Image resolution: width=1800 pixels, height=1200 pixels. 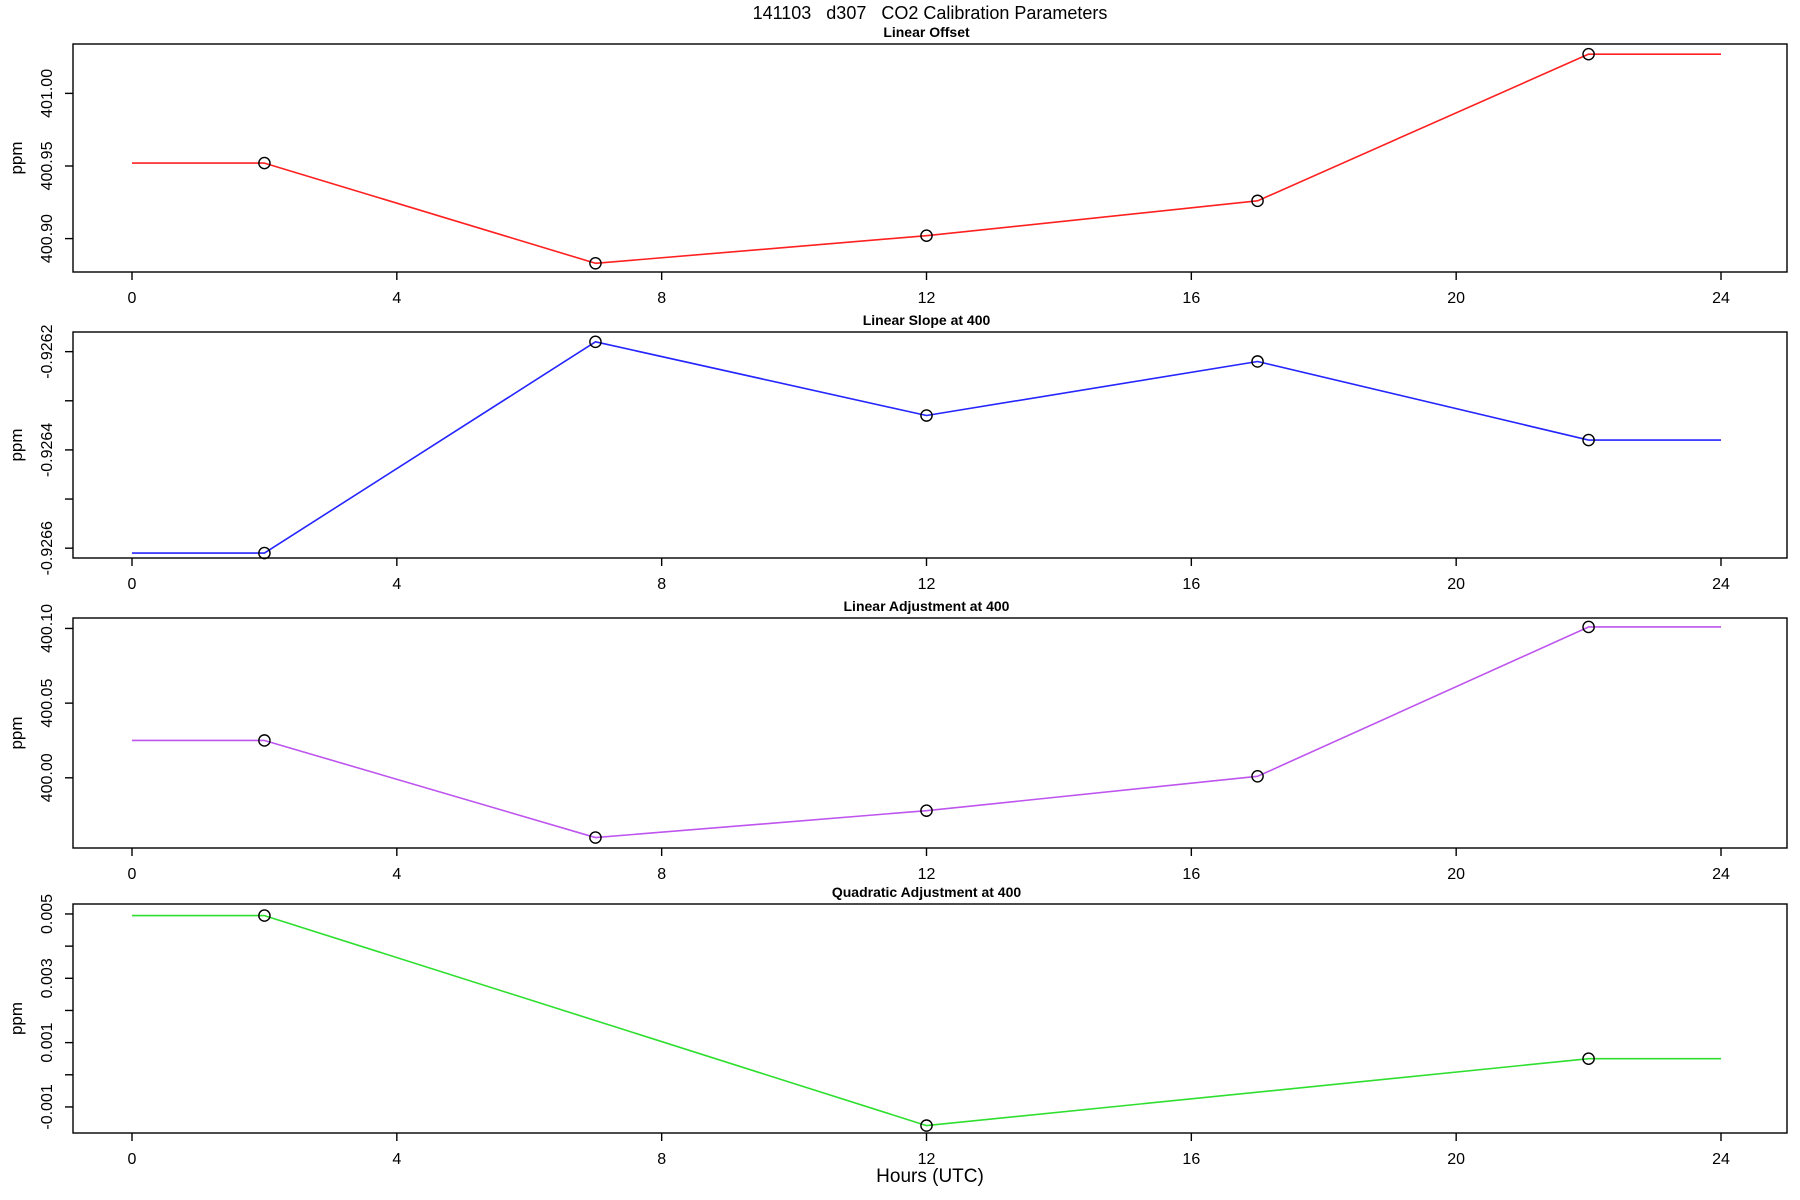 What do you see at coordinates (47, 628) in the screenshot?
I see `y-tick-label: 400.10` at bounding box center [47, 628].